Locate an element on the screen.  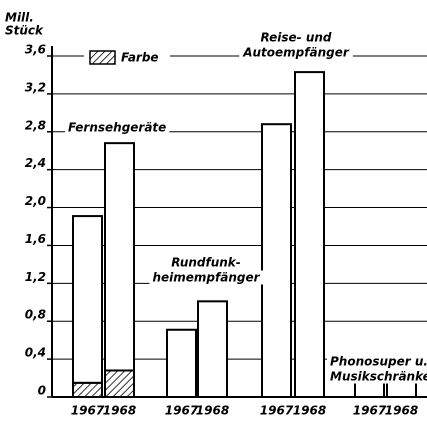
y-tick-label: 2,8 is located at coordinates (35, 125).